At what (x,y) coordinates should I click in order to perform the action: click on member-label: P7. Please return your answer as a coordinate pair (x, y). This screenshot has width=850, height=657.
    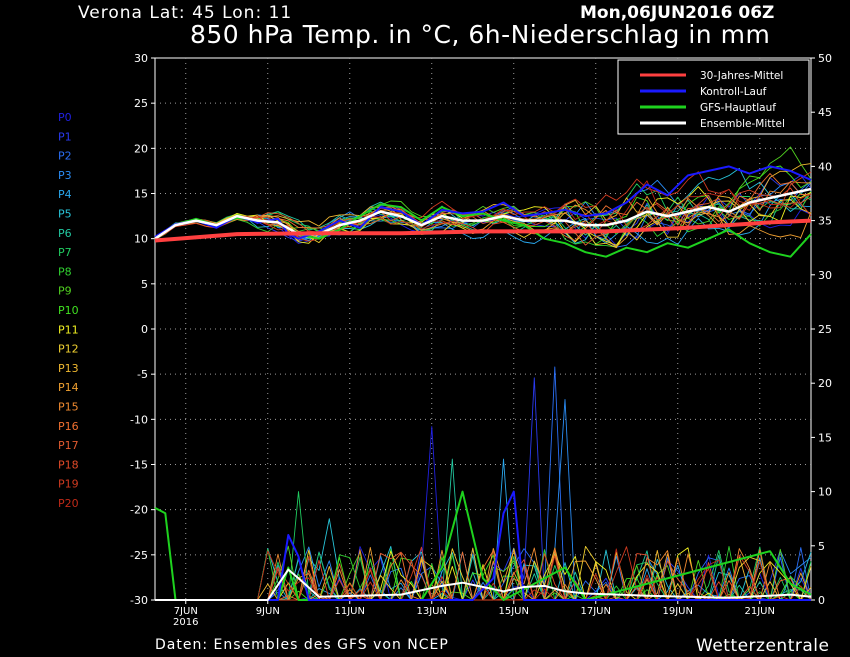
    Looking at the image, I should click on (65, 252).